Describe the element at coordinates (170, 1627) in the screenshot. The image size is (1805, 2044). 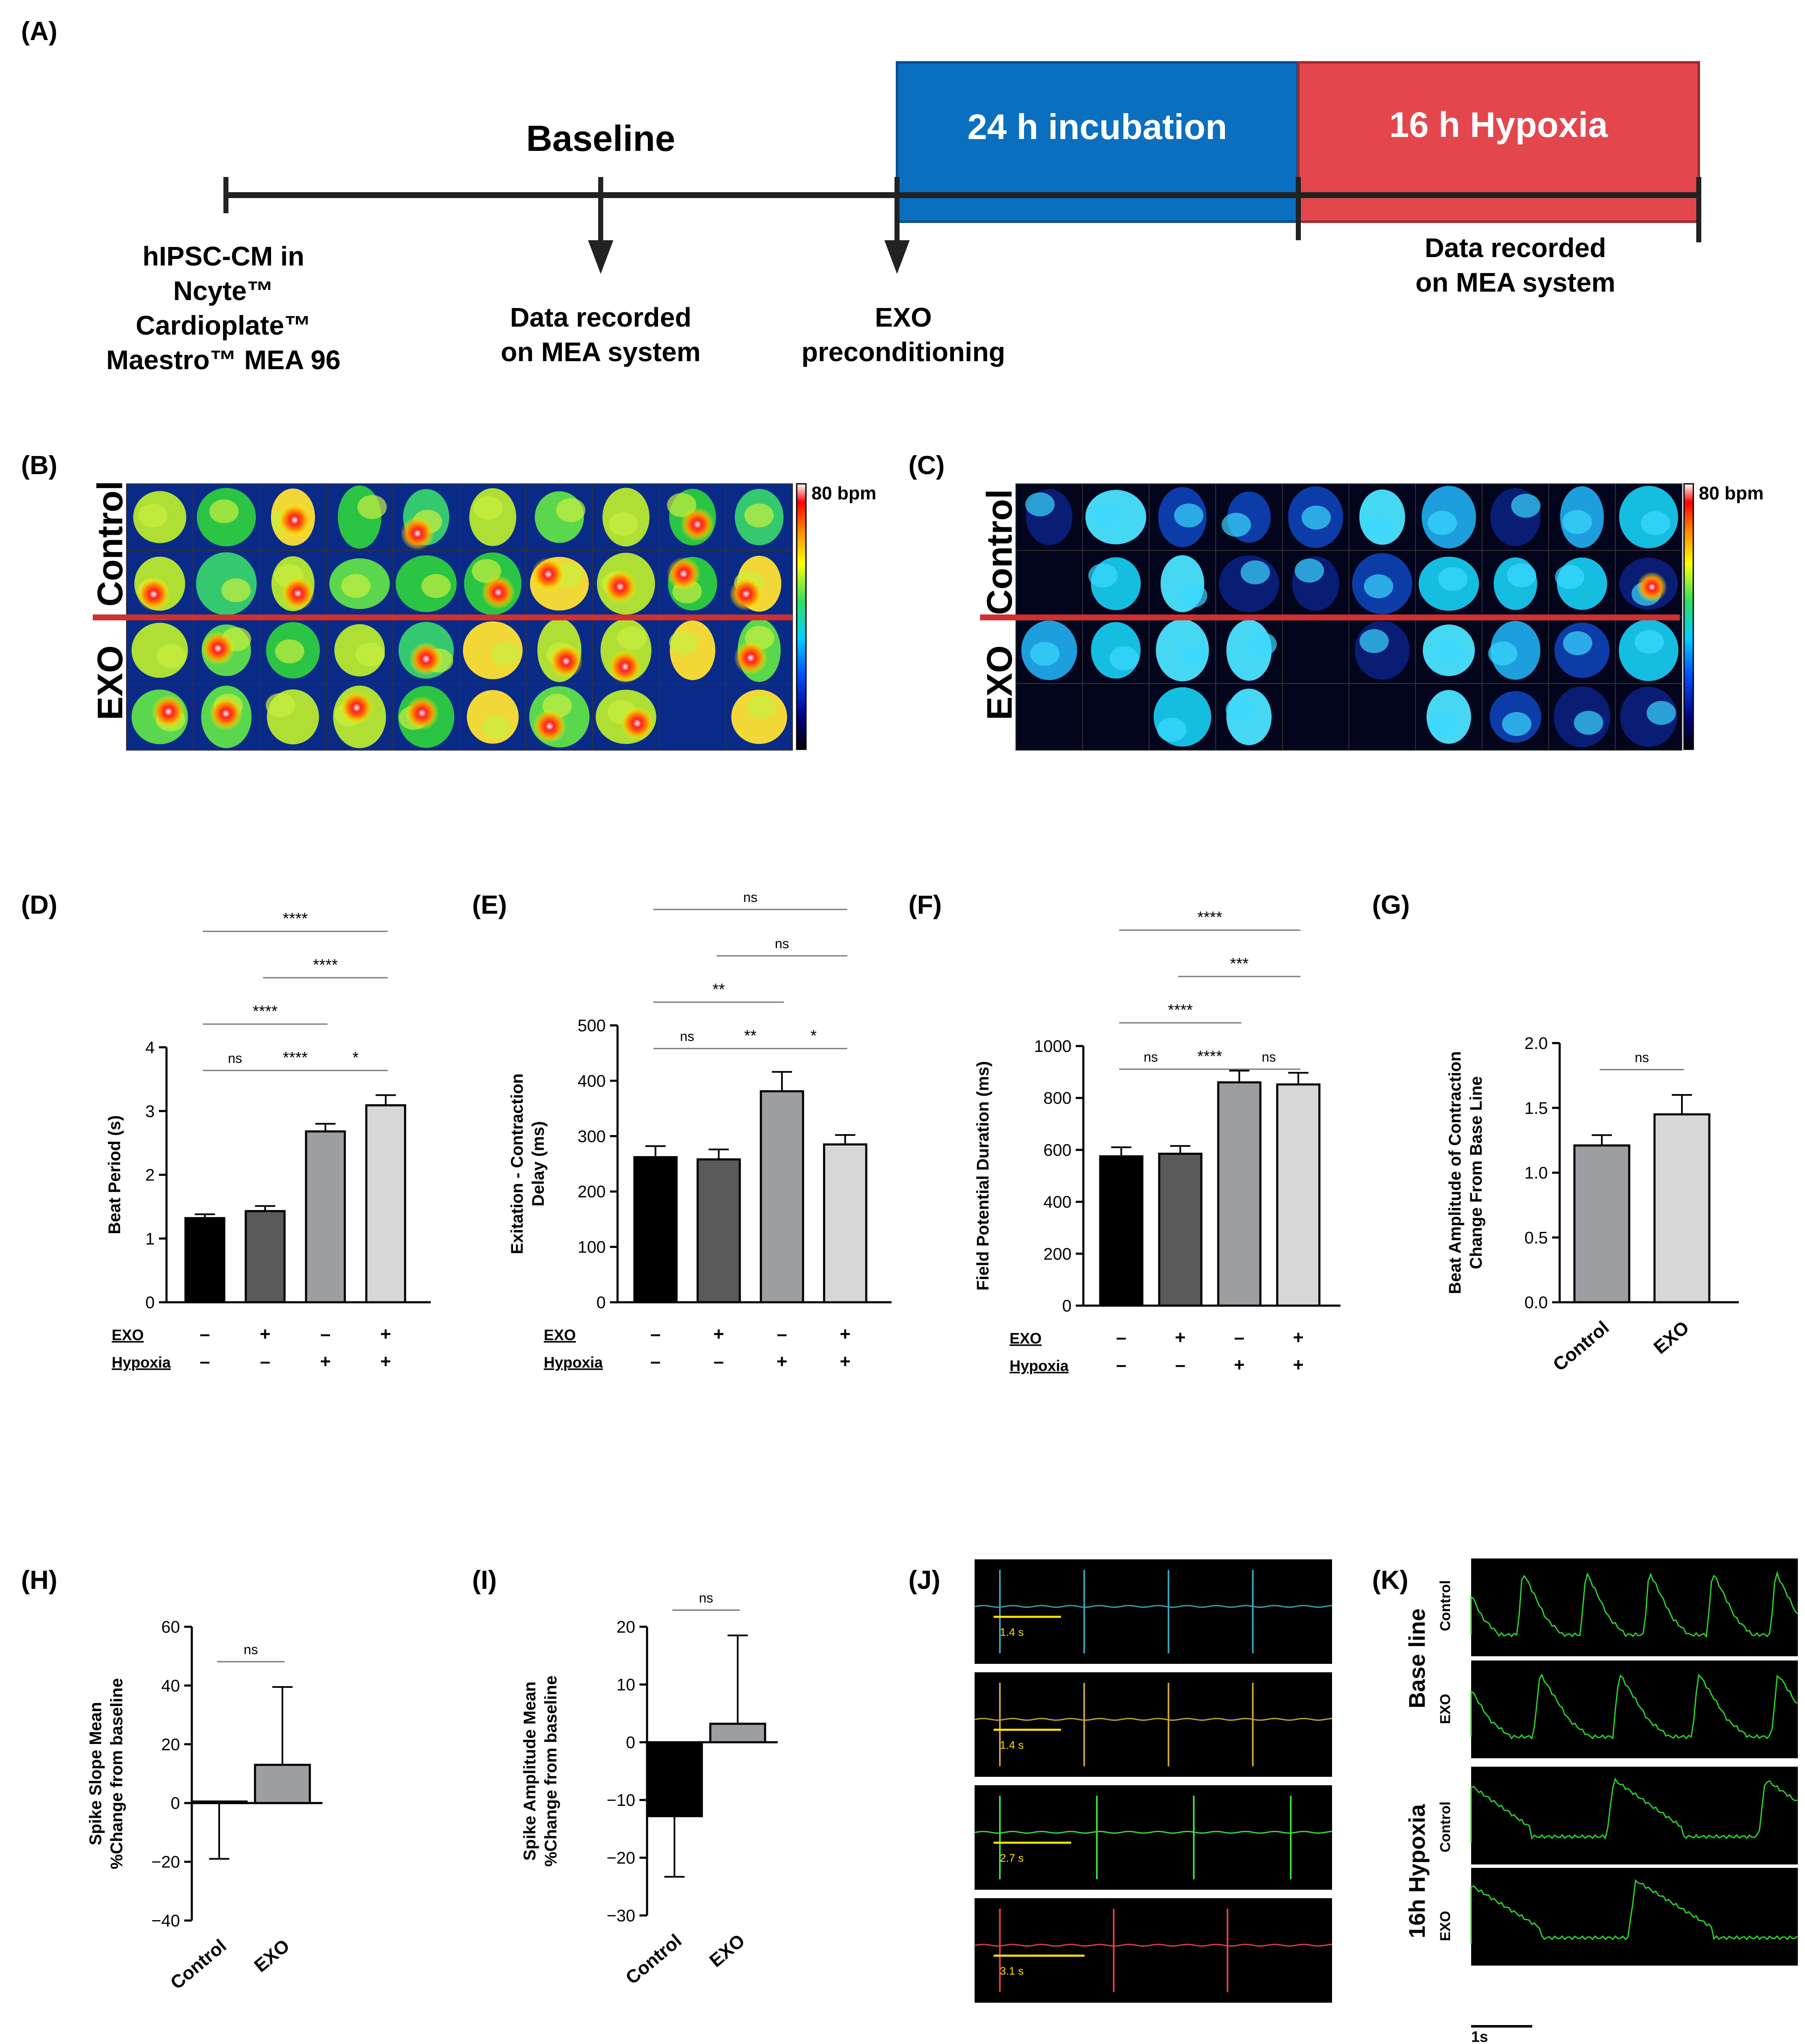
I see `y-tick-label: 60` at that location.